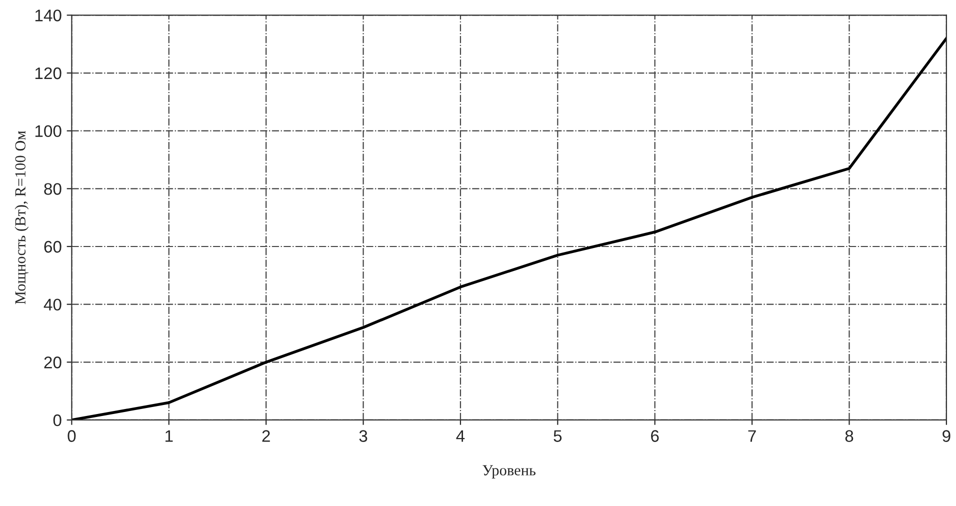 This screenshot has height=506, width=956. What do you see at coordinates (53, 304) in the screenshot?
I see `y-tick-label: 40` at bounding box center [53, 304].